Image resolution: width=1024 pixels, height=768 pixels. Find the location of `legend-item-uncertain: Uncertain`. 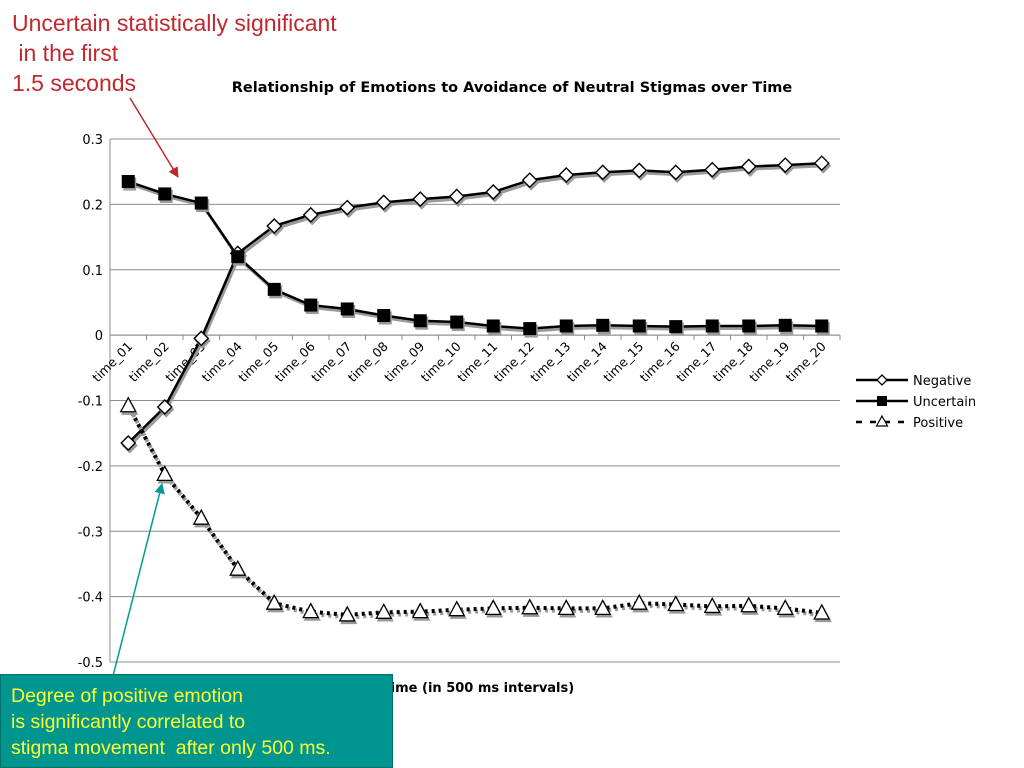

legend-item-uncertain: Uncertain is located at coordinates (916, 402).